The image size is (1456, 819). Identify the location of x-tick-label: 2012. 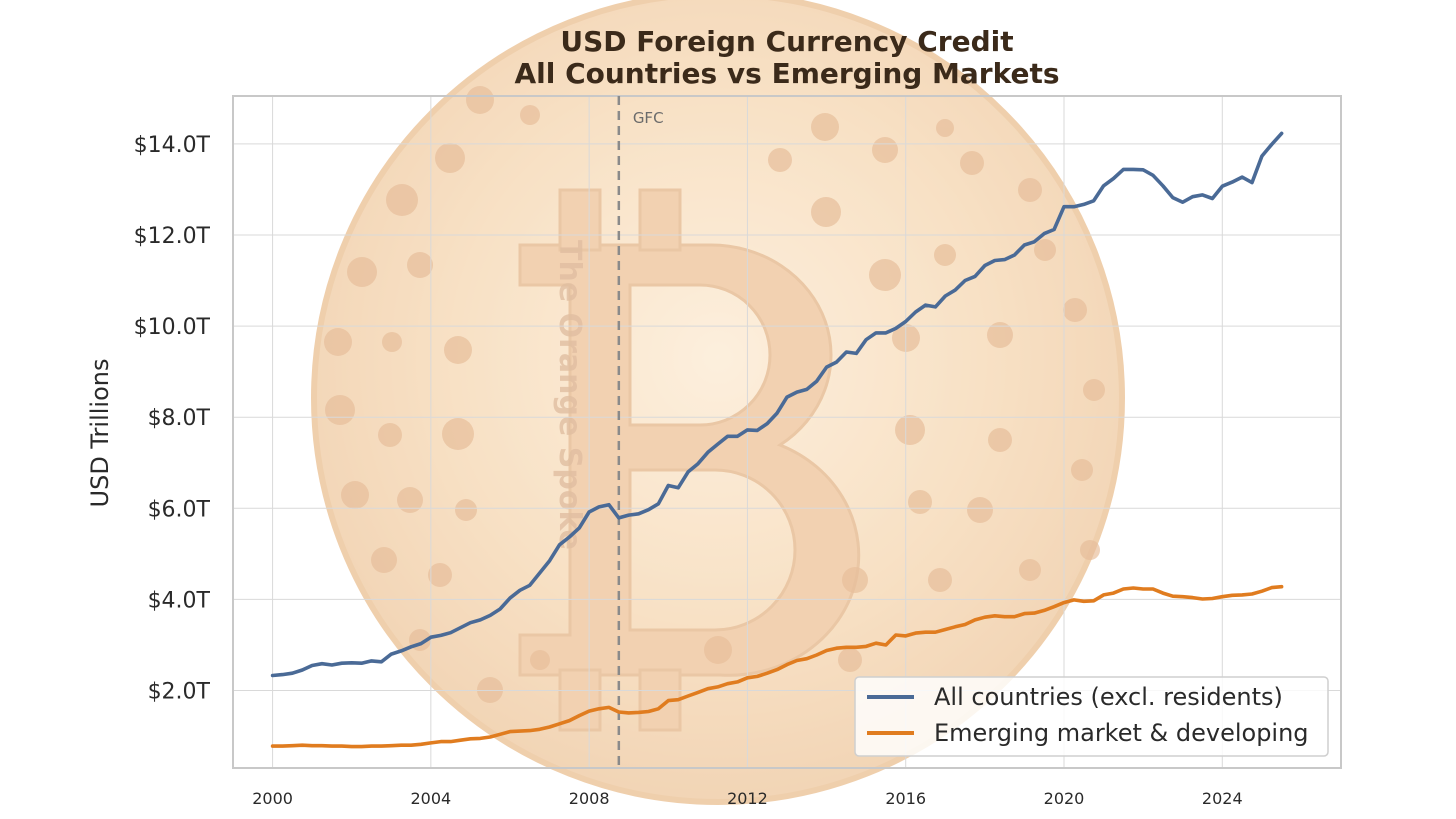
(747, 798).